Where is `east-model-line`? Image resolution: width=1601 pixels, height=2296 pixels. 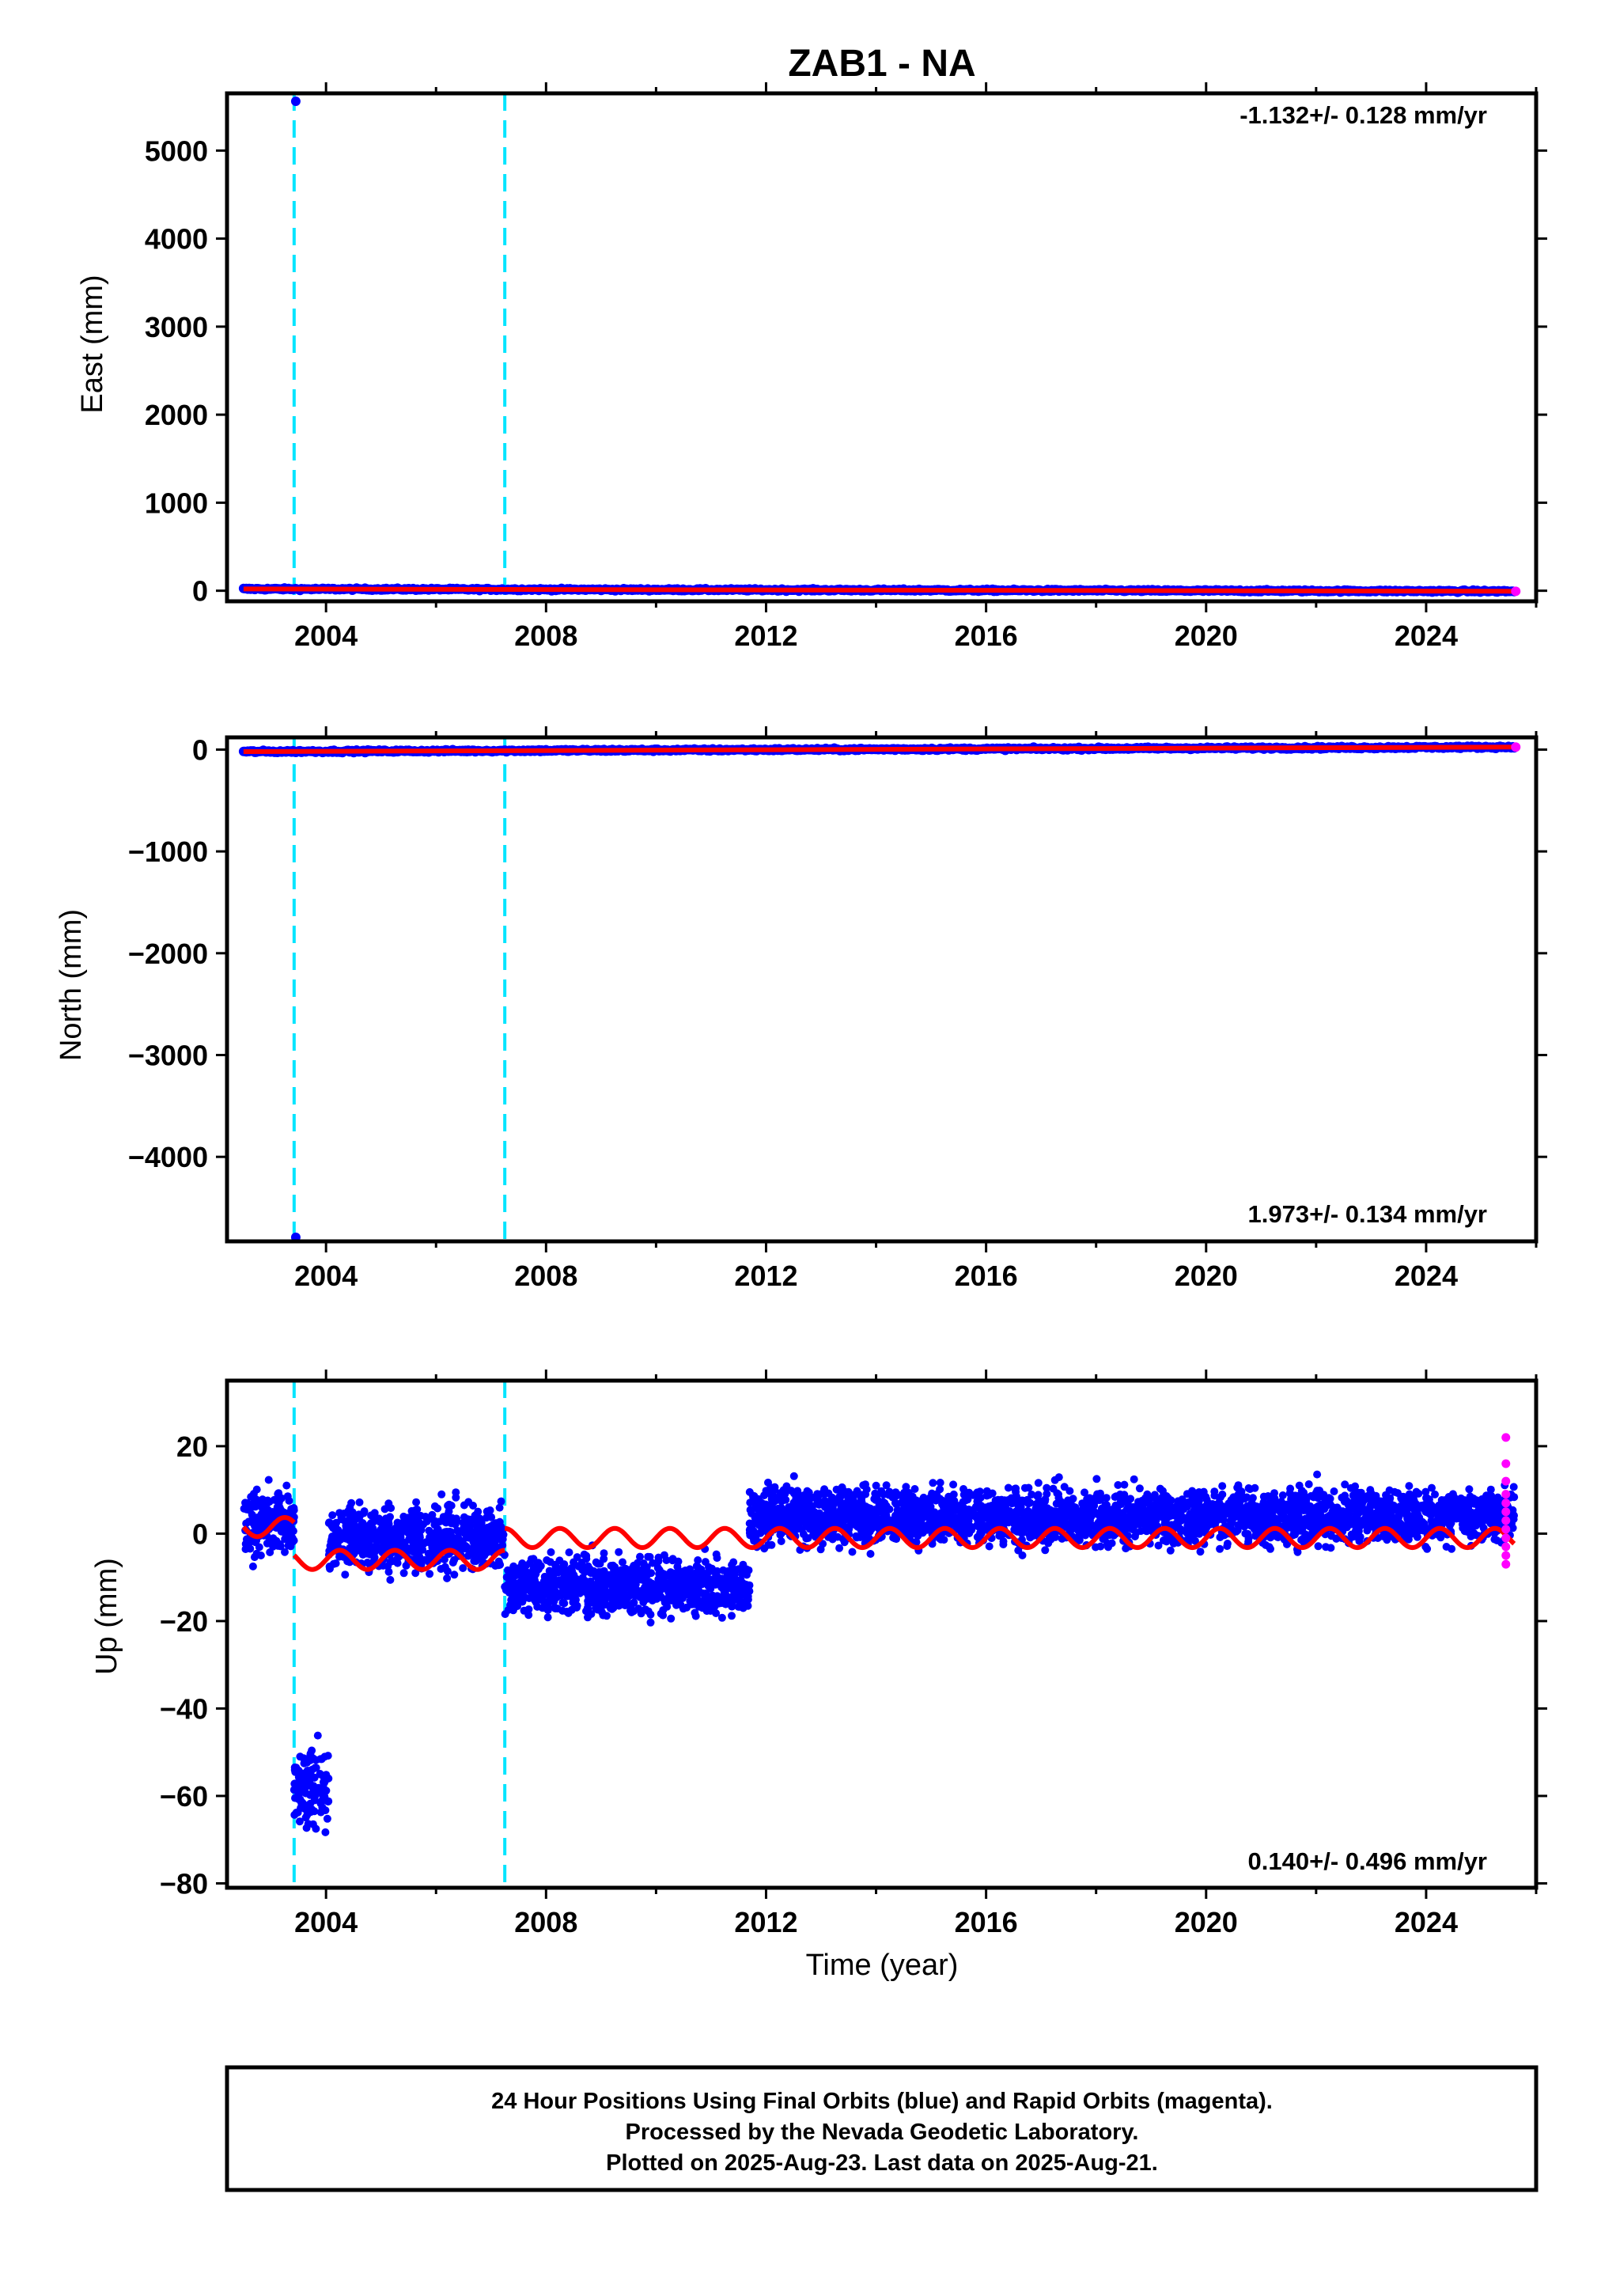 east-model-line is located at coordinates (879, 590).